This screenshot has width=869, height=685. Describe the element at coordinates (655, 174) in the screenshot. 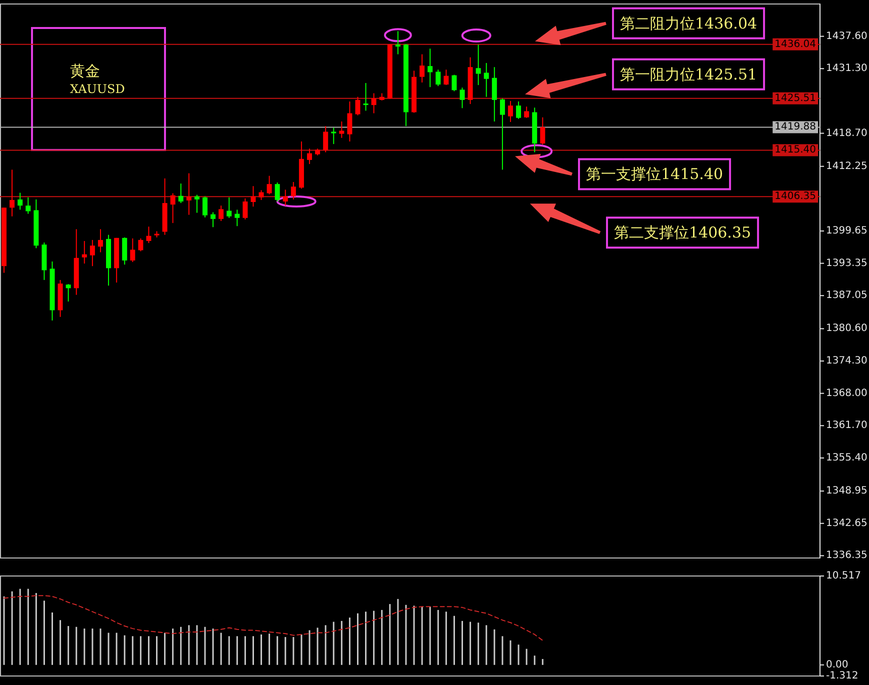

I see `annotation: 第一支撑位1415.40` at that location.